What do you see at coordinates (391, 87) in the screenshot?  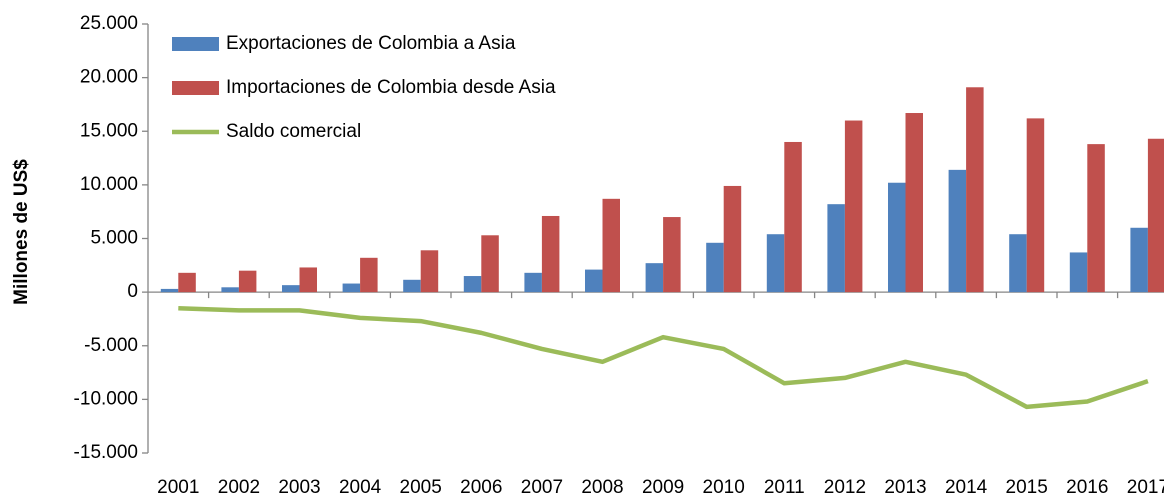 I see `legend-label: Importaciones de Colombia desde Asia` at bounding box center [391, 87].